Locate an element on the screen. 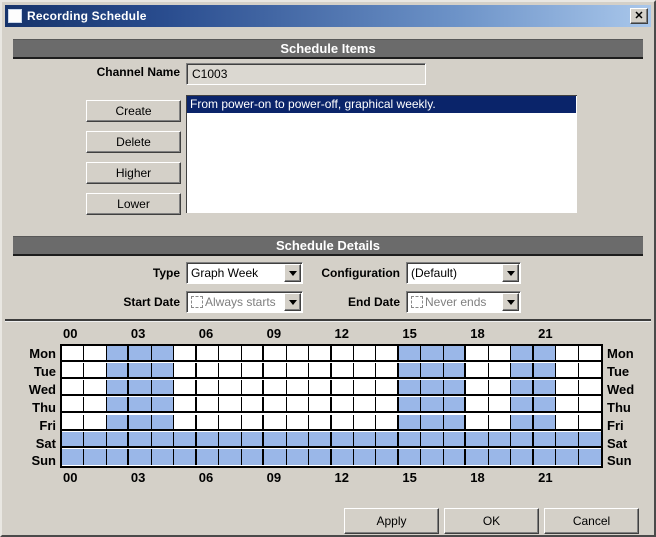 The width and height of the screenshot is (656, 537). higher-button: Higher is located at coordinates (133, 173).